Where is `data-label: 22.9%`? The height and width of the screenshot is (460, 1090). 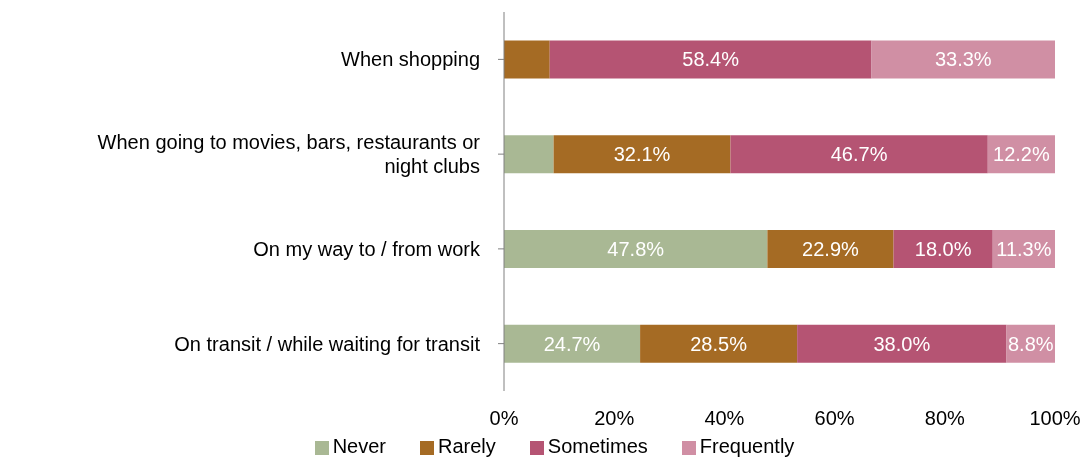 data-label: 22.9% is located at coordinates (831, 248).